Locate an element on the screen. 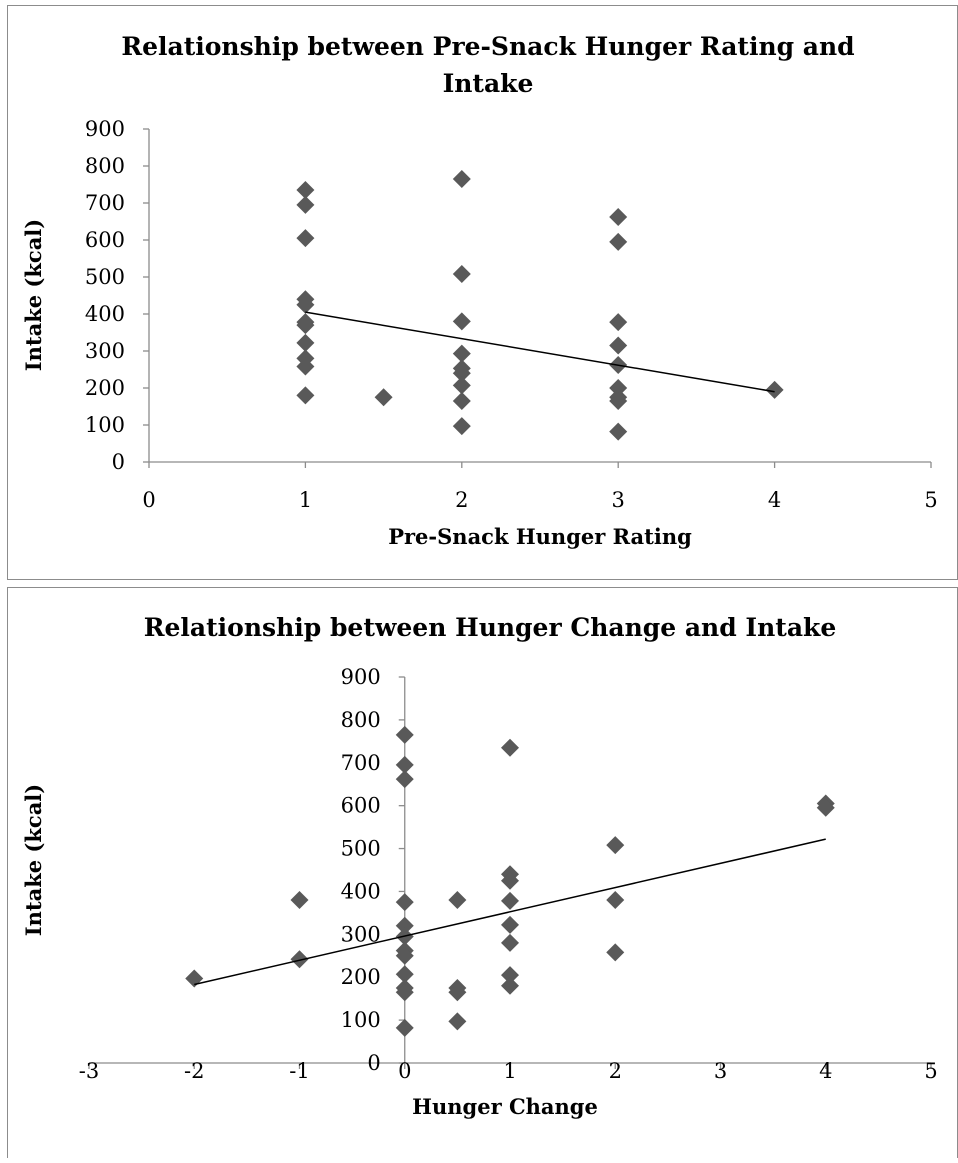 The height and width of the screenshot is (1163, 958). chart-2-x-tick-label: 0 is located at coordinates (404, 1071).